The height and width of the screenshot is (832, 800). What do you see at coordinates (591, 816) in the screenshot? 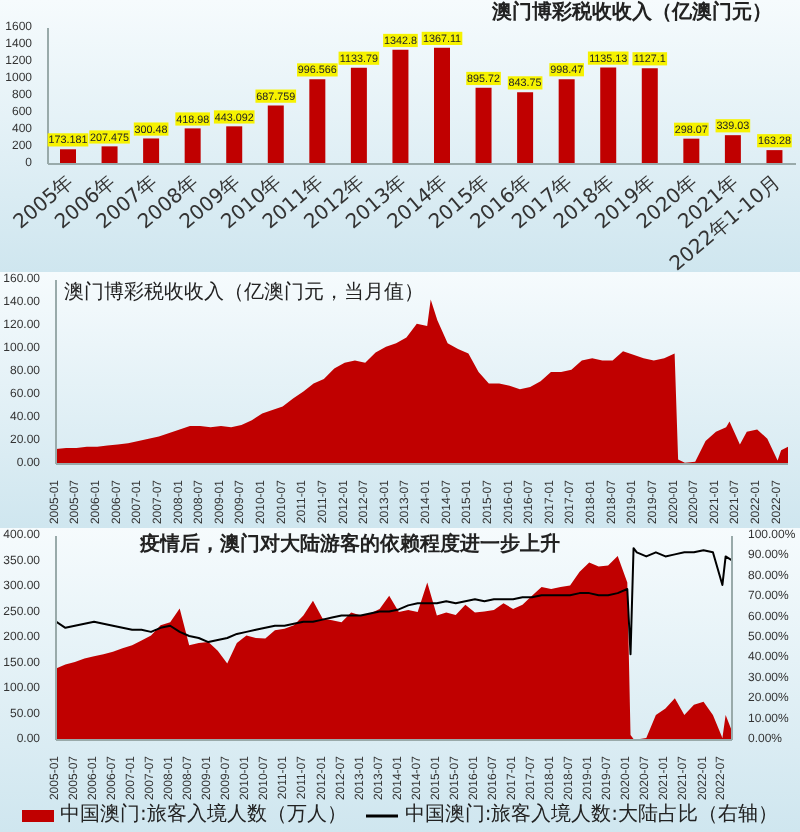
I see `legend-label: 中国澳门:旅客入境人数:大陆占比（右轴）` at bounding box center [591, 816].